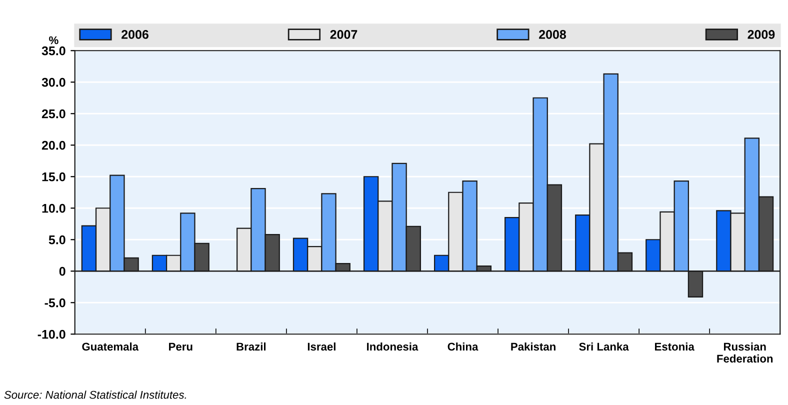 This screenshot has height=405, width=788. I want to click on y-tick-label: 20.0, so click(54, 145).